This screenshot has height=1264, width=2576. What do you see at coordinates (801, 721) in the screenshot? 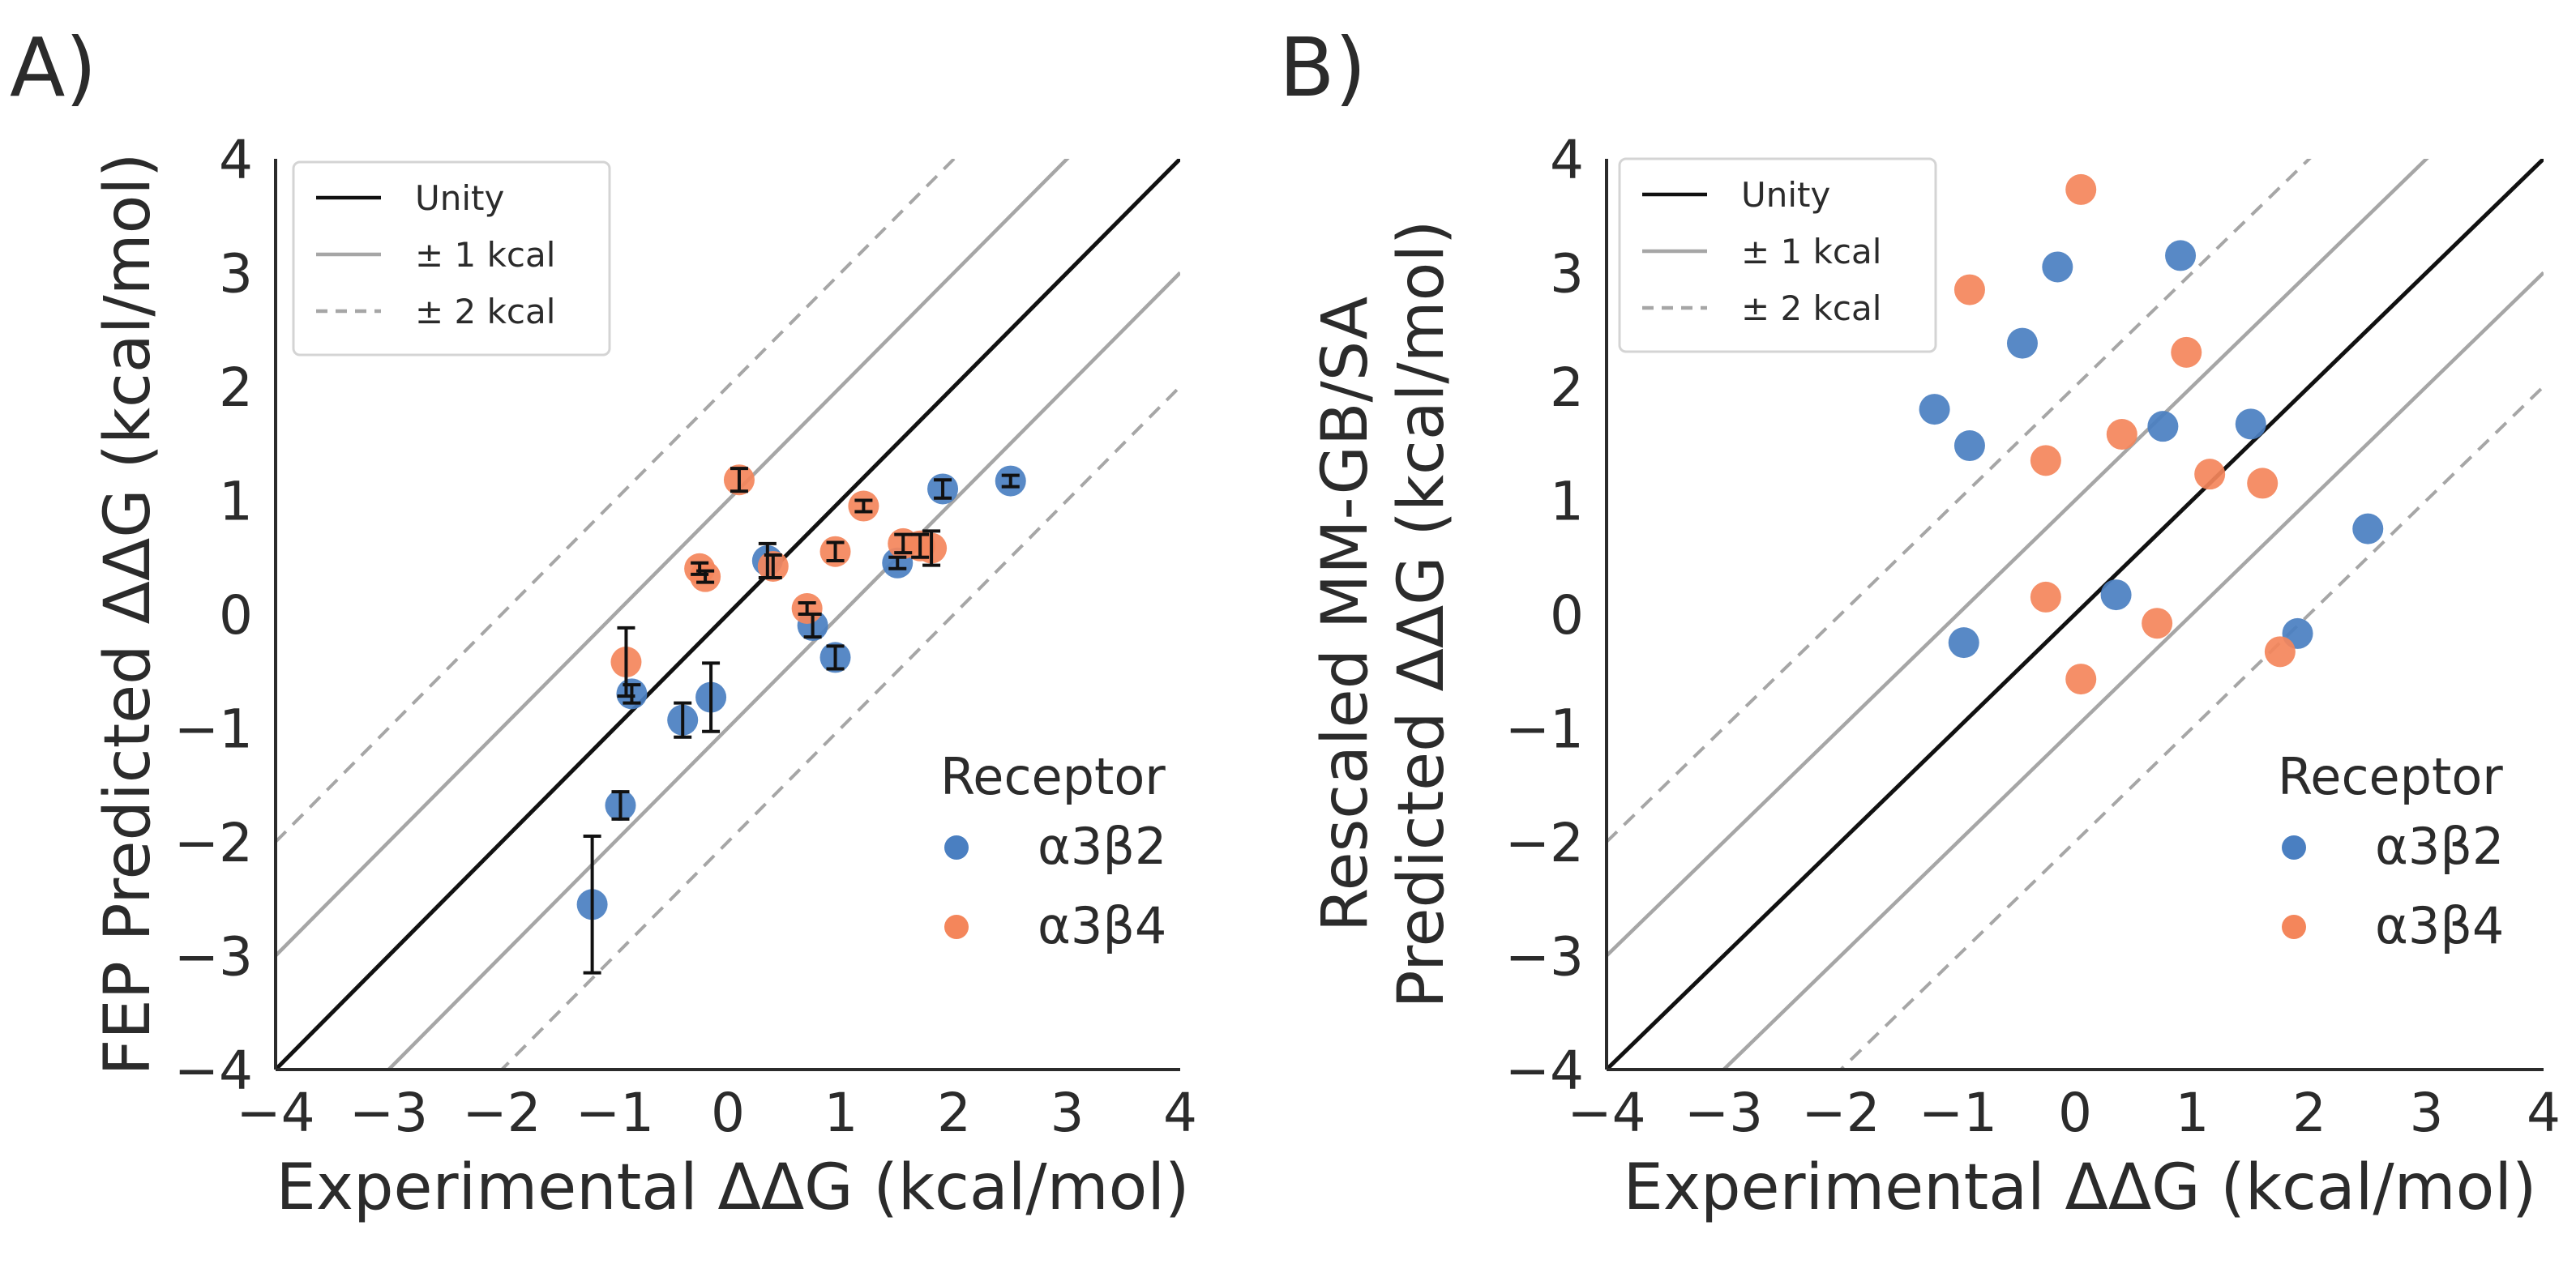
I see `error-bars` at bounding box center [801, 721].